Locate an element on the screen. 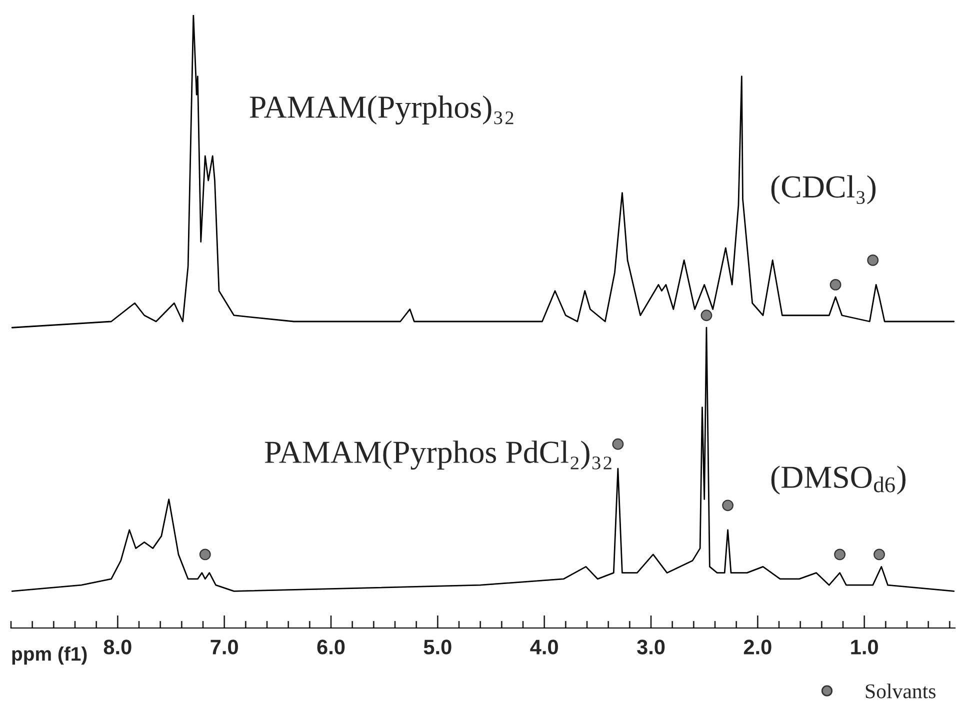  x-tick-label: 3.0 is located at coordinates (651, 647).